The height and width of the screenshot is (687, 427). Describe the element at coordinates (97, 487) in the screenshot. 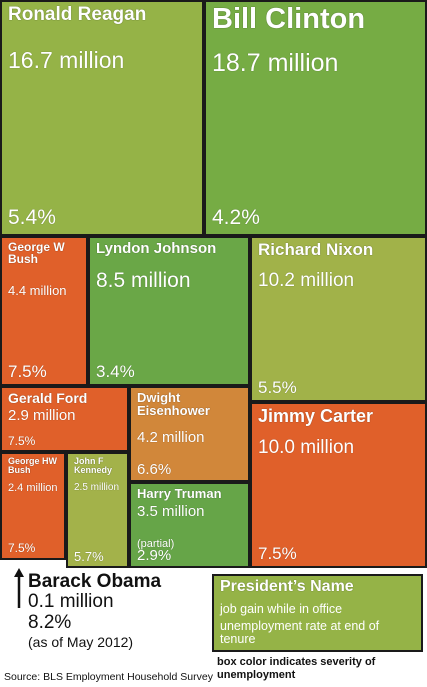

I see `job-gain: 2.5 million` at that location.